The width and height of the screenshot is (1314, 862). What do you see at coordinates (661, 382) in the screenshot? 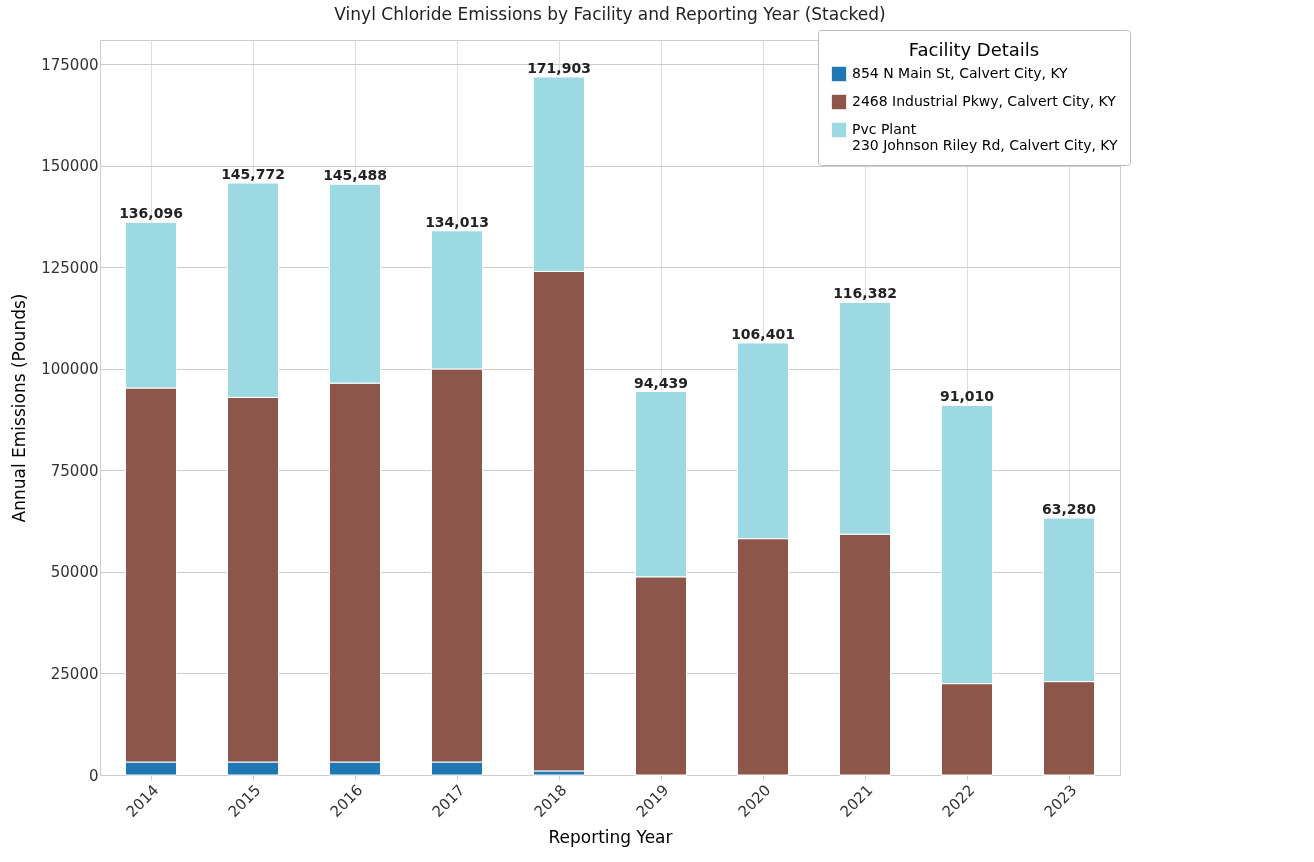
I see `total-label: 94,439` at bounding box center [661, 382].